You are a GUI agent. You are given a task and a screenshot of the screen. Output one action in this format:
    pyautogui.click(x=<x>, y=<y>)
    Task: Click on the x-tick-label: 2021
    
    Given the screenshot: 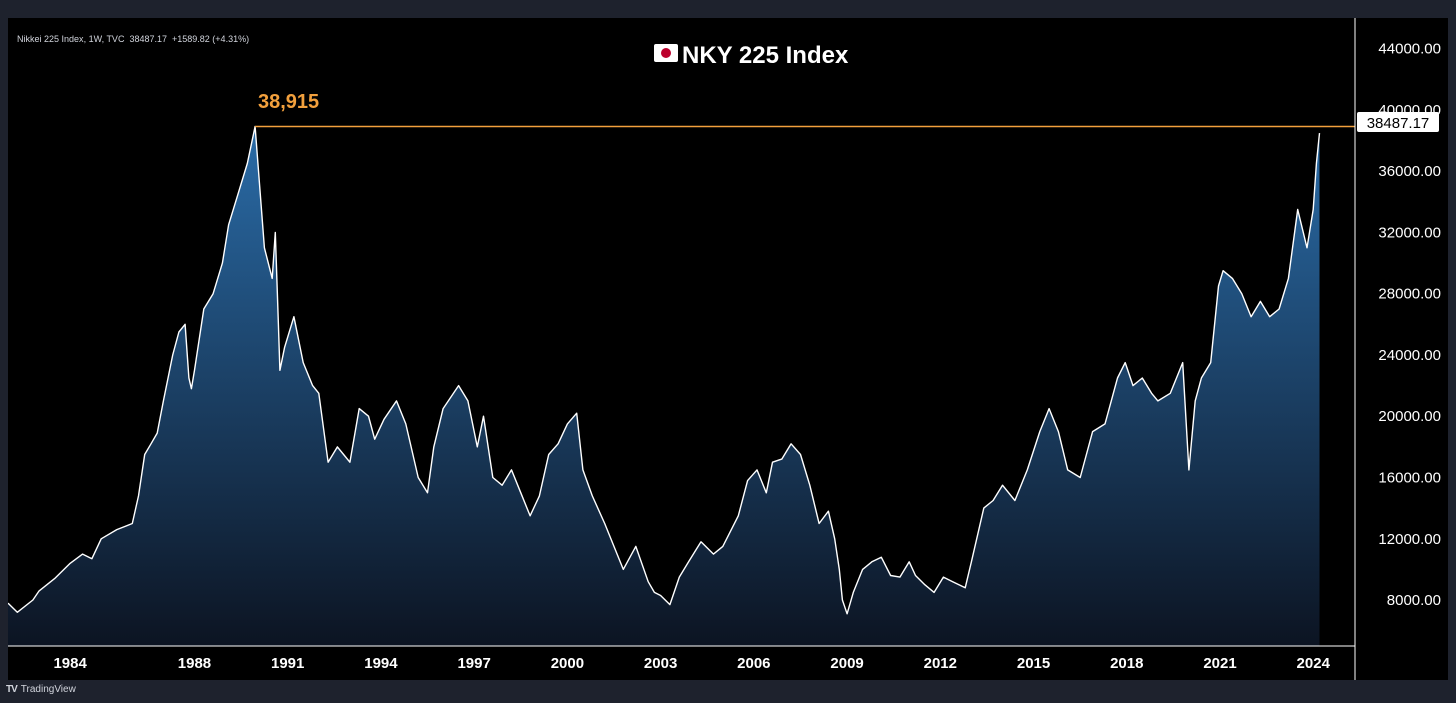 What is the action you would take?
    pyautogui.click(x=1219, y=663)
    